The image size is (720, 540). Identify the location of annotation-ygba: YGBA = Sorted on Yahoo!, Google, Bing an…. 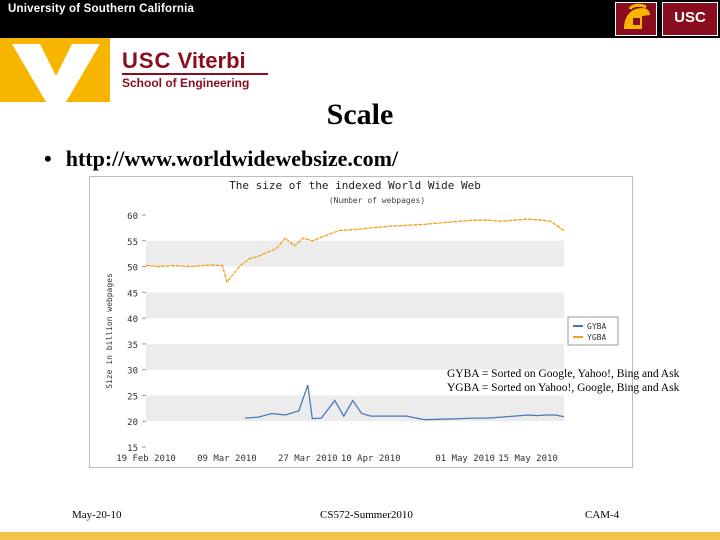
(563, 388).